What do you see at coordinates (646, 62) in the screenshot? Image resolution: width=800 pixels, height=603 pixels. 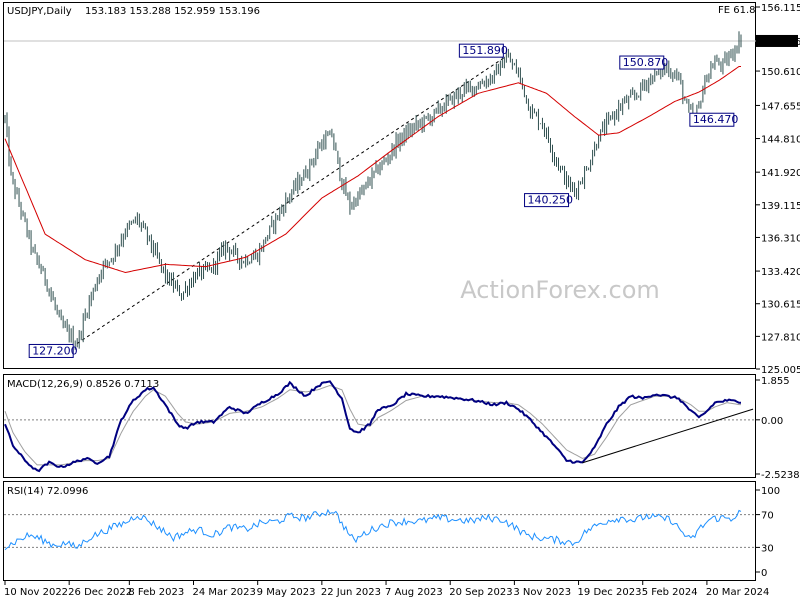 I see `price-level-label: 150.870` at bounding box center [646, 62].